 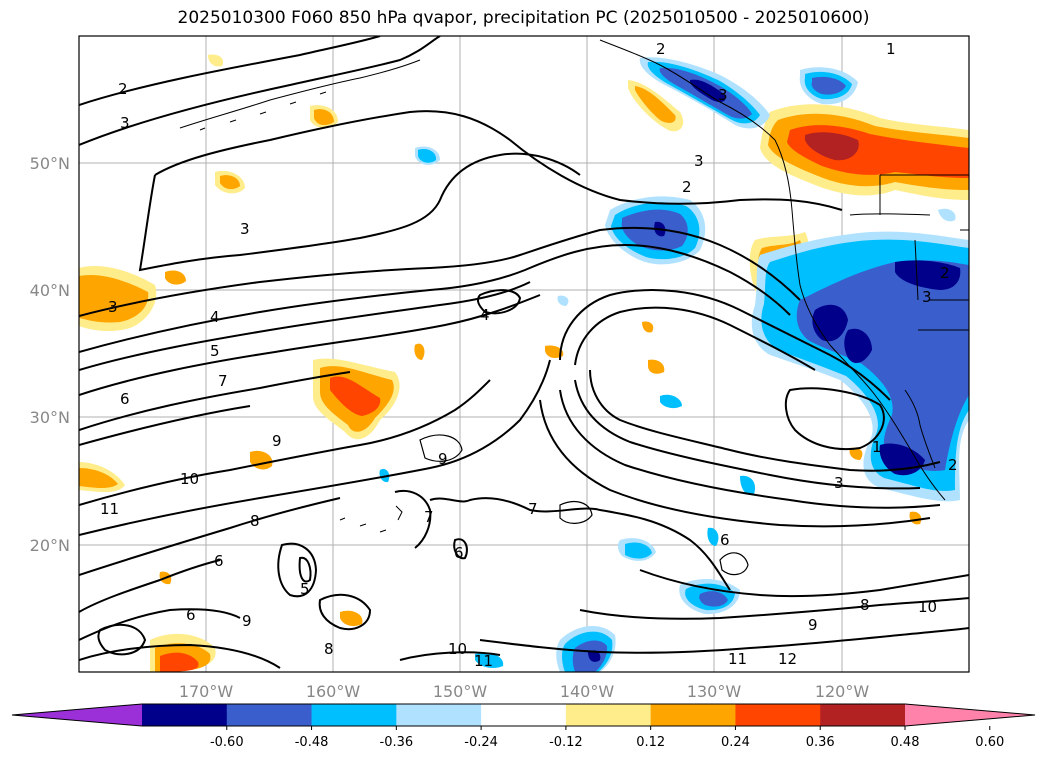 What do you see at coordinates (206, 691) in the screenshot?
I see `lon-label: 170°W` at bounding box center [206, 691].